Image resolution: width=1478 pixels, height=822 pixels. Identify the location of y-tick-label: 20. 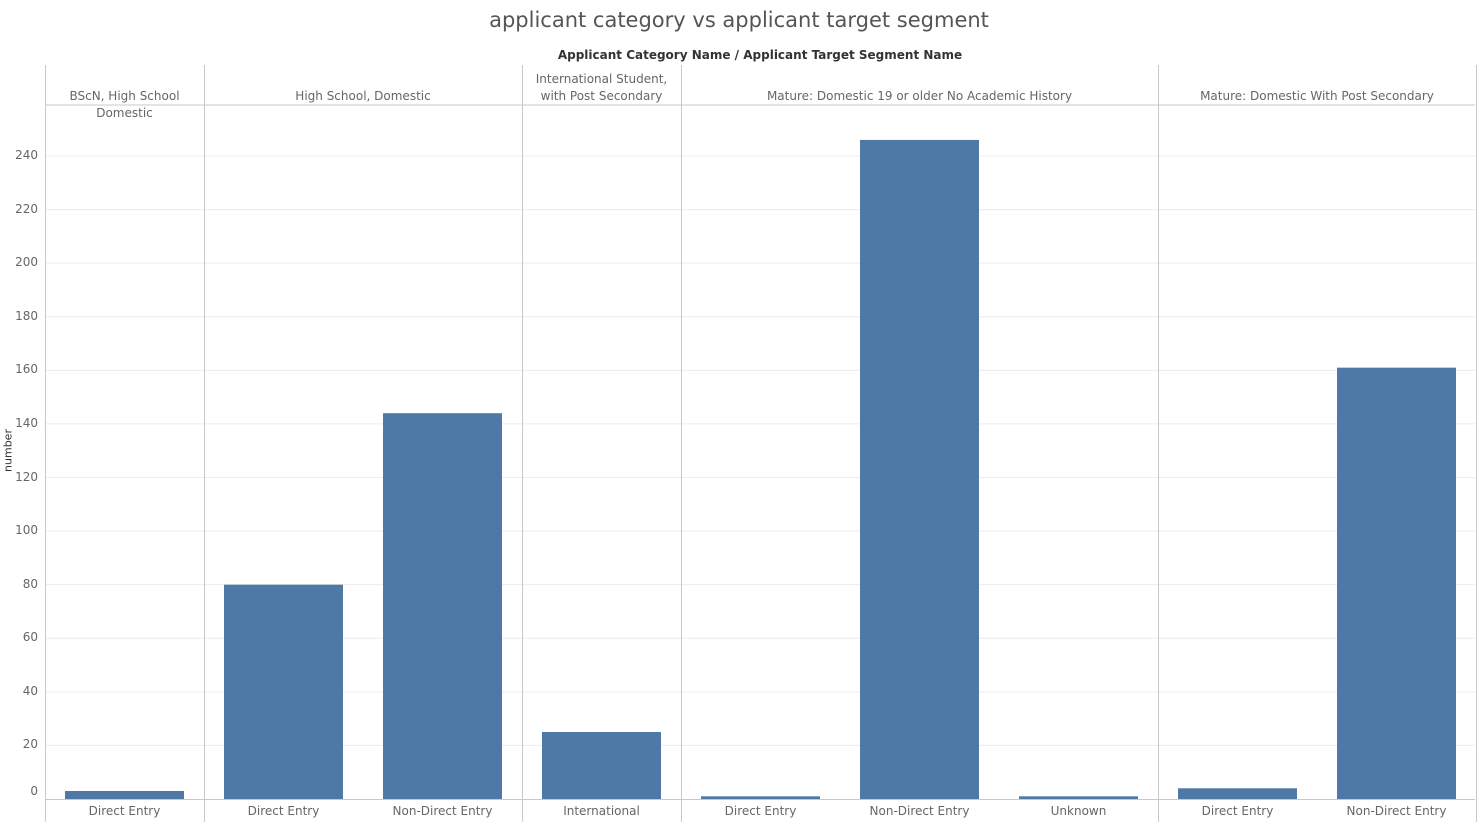
(30, 744).